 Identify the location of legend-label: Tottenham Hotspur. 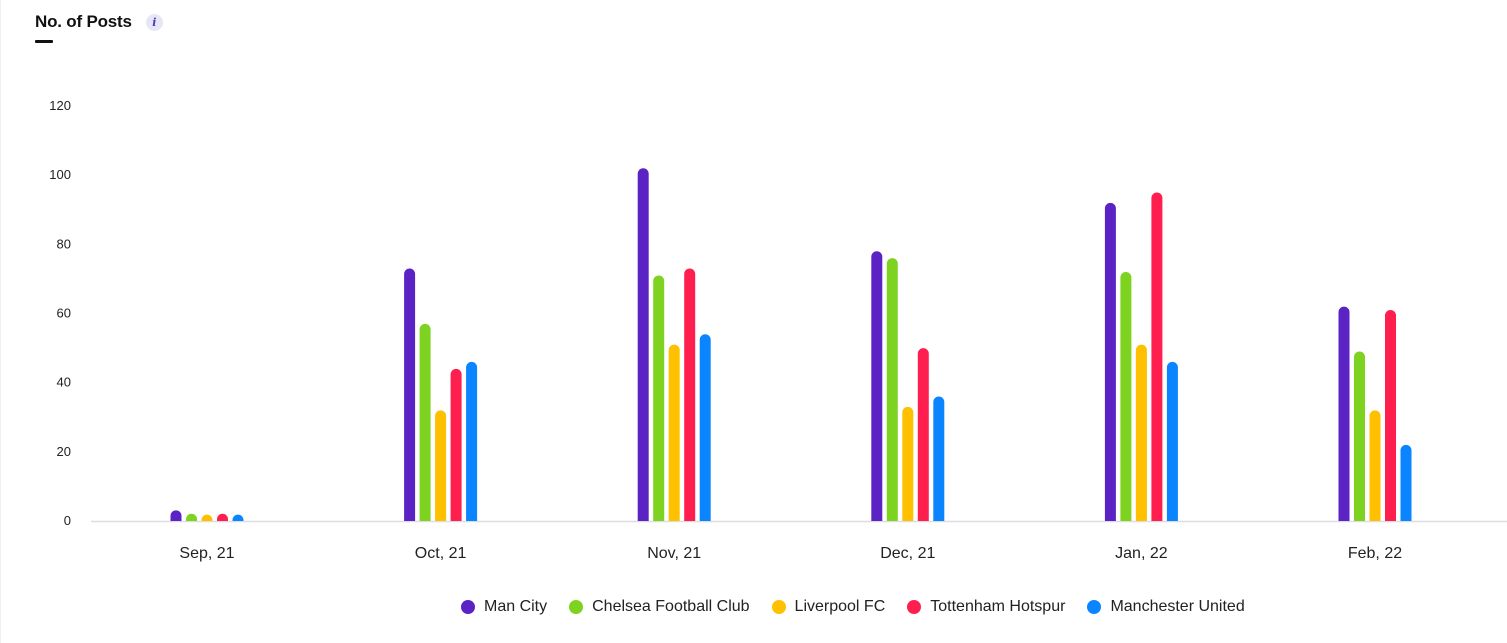
(998, 606).